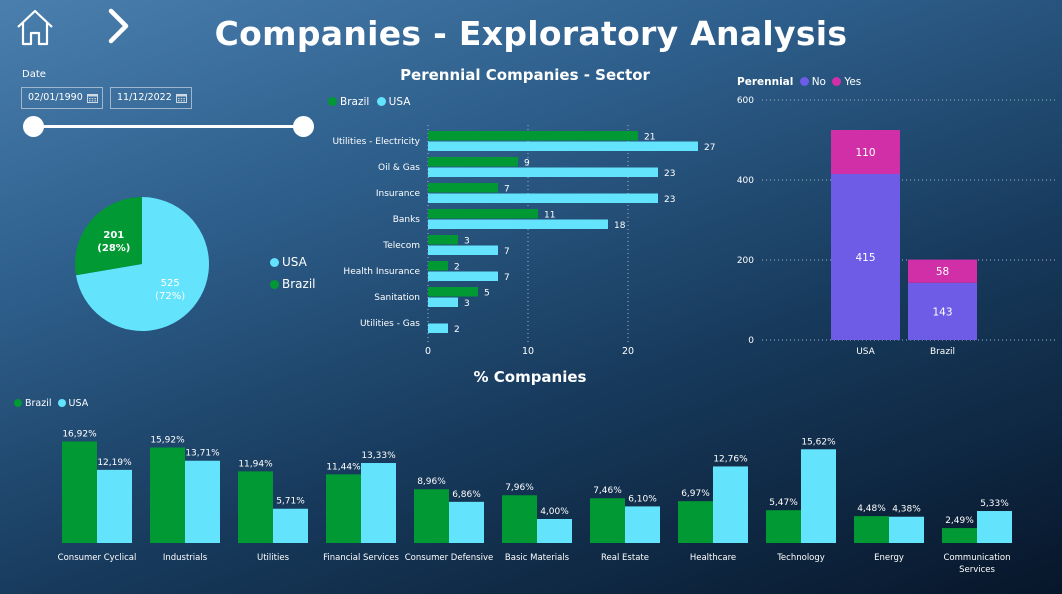 This screenshot has height=594, width=1062. Describe the element at coordinates (853, 82) in the screenshot. I see `perennial-legend-yes-label: Yes` at that location.